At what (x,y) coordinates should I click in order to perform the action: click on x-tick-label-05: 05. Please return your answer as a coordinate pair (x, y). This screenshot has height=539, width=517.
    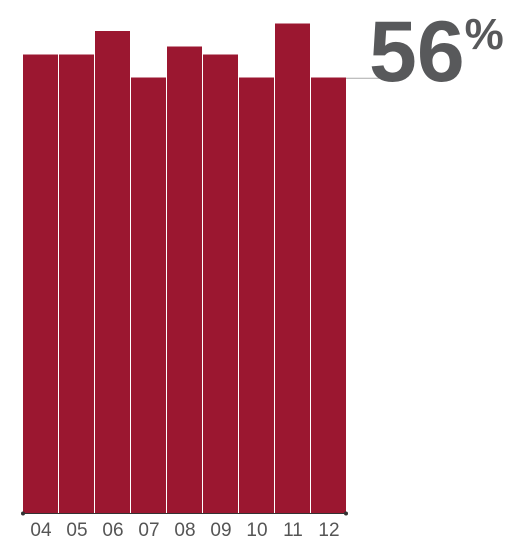
    Looking at the image, I should click on (76, 529).